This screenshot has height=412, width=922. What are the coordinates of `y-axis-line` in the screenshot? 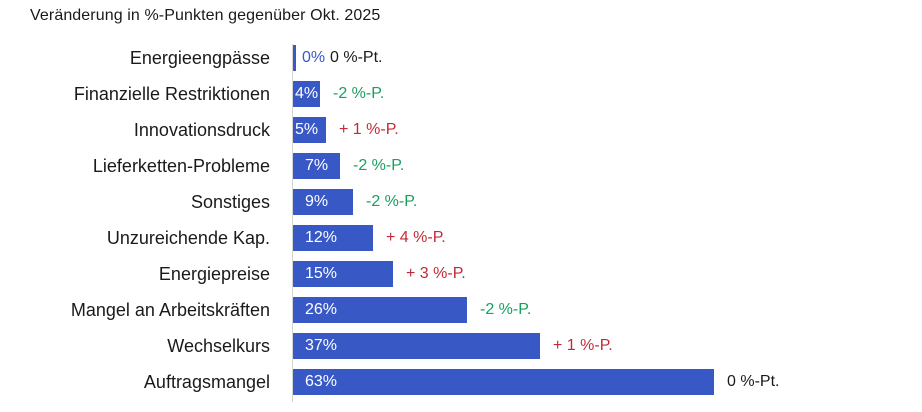 It's located at (292, 223).